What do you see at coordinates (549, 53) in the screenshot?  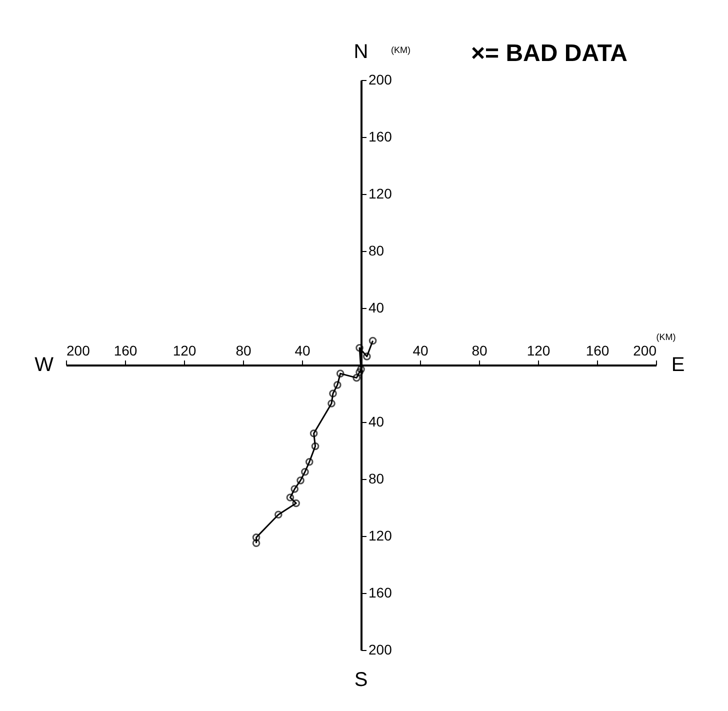 I see `text: ×= BAD DATA` at bounding box center [549, 53].